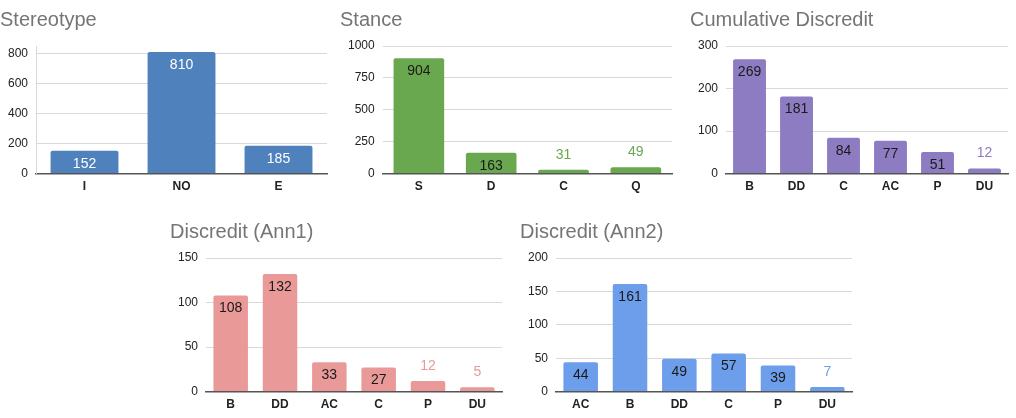 The image size is (1016, 418). What do you see at coordinates (48, 18) in the screenshot?
I see `chart-title: Stereotype` at bounding box center [48, 18].